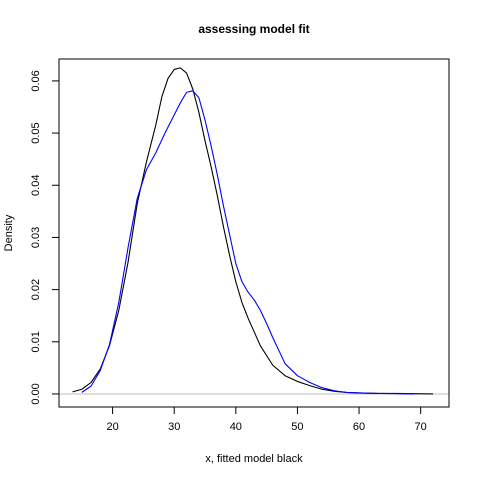 The width and height of the screenshot is (480, 480). Describe the element at coordinates (253, 29) in the screenshot. I see `chart-title: assessing model fit` at that location.